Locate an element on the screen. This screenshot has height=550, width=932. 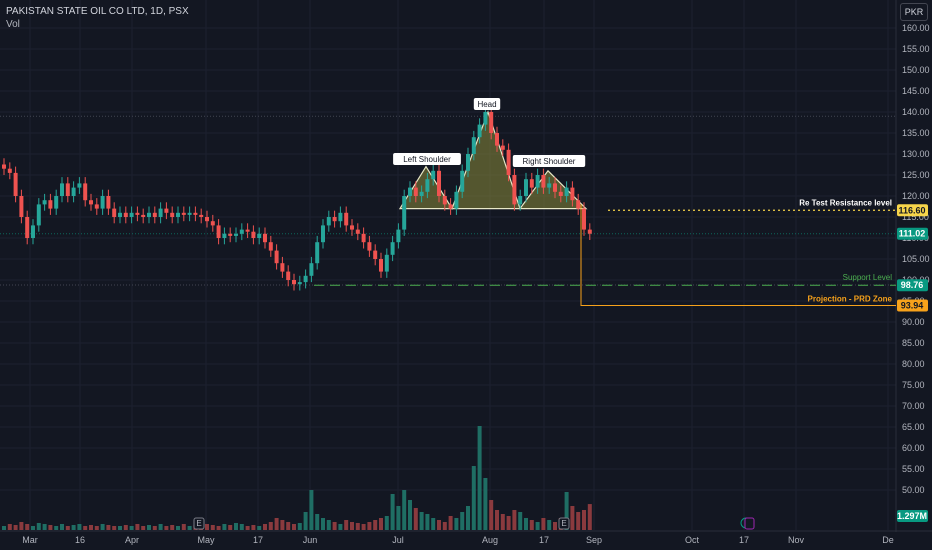
projection-line is located at coordinates (738, 255).